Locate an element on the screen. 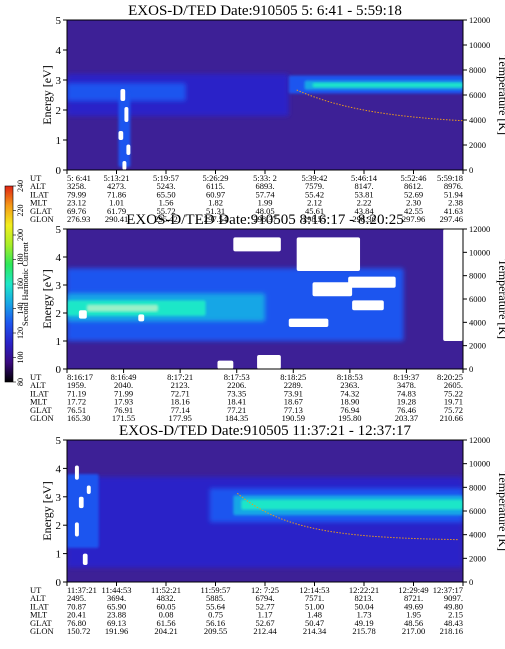 This screenshot has width=505, height=649. orbit-cell: 1.01 is located at coordinates (116, 203).